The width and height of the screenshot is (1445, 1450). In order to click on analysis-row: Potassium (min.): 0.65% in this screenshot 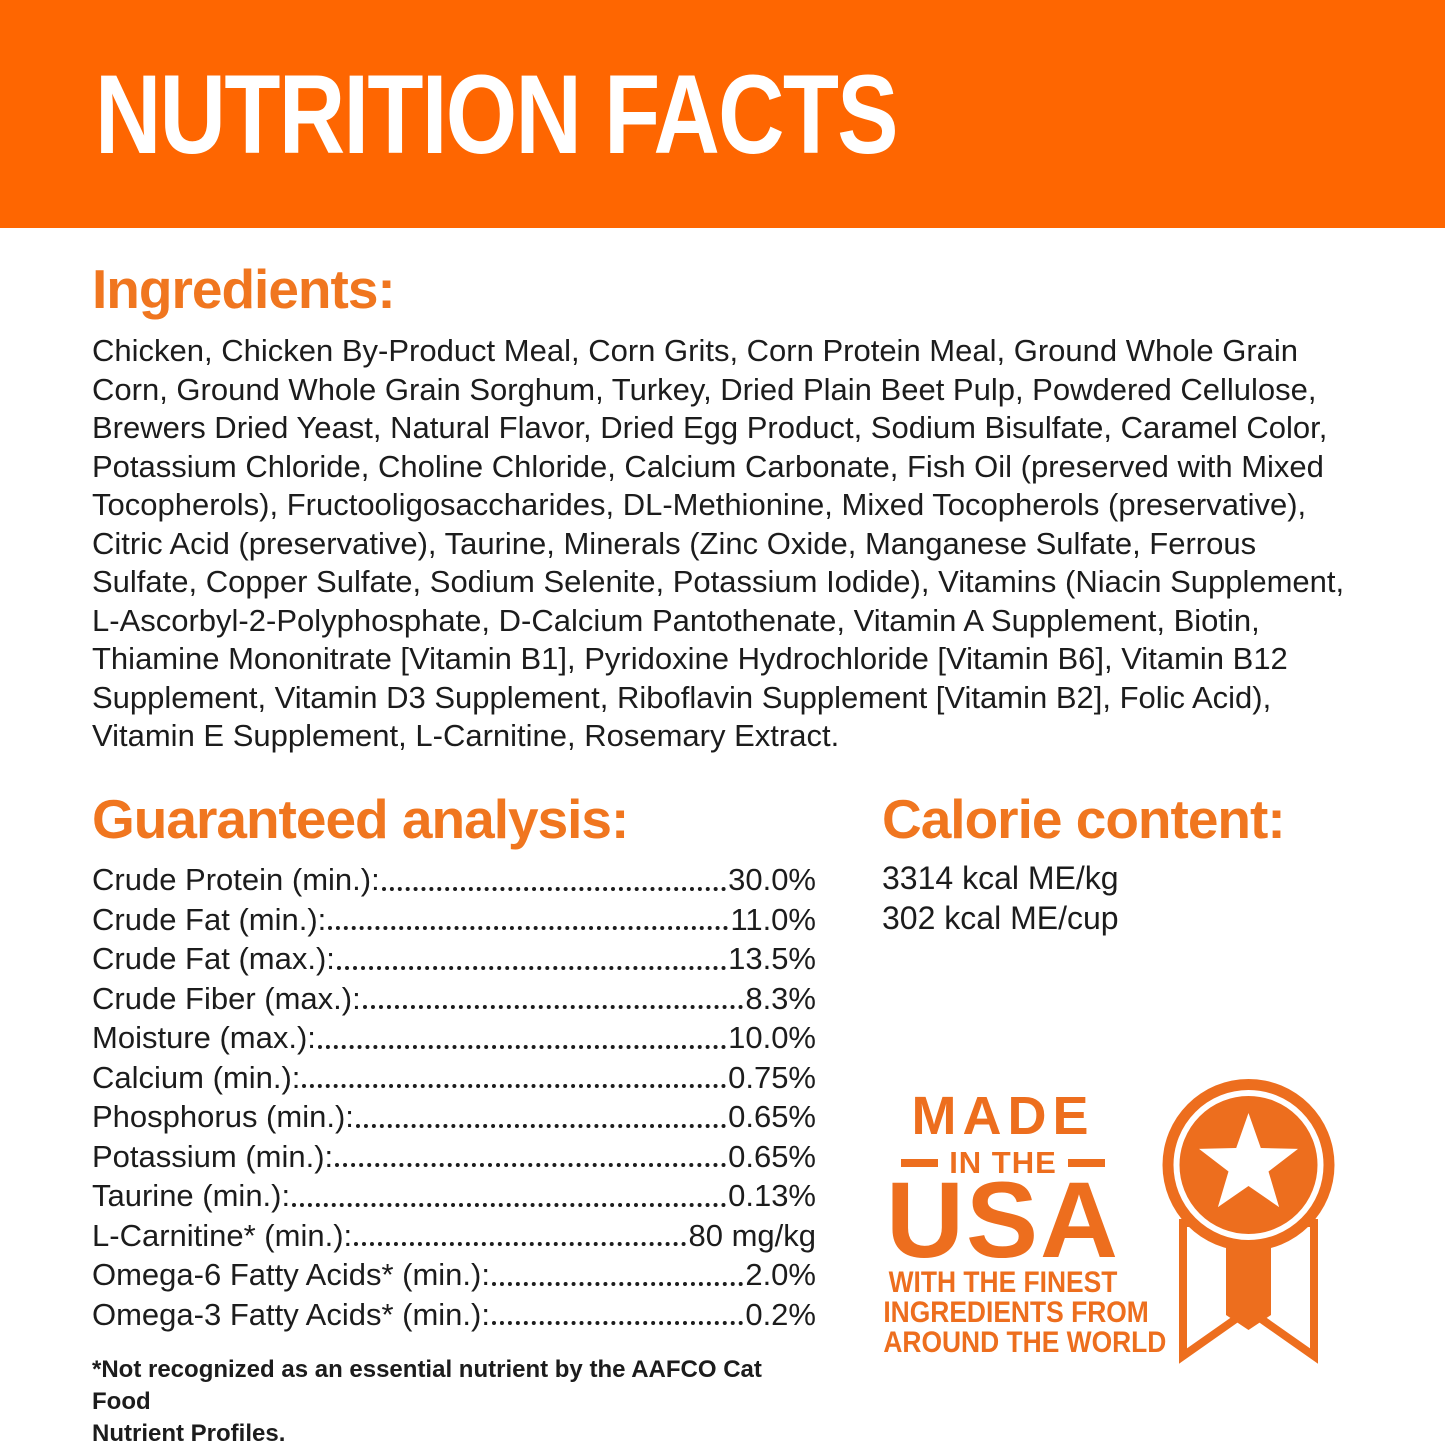, I will do `click(454, 1157)`.